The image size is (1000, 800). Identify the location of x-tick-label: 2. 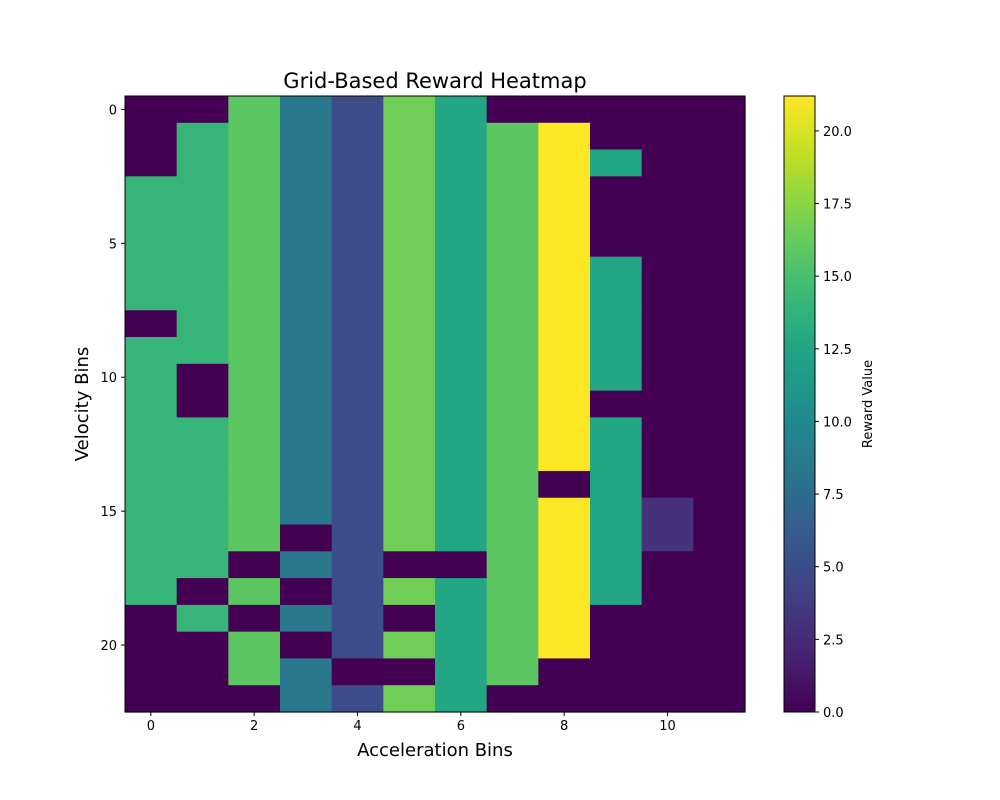
(254, 726).